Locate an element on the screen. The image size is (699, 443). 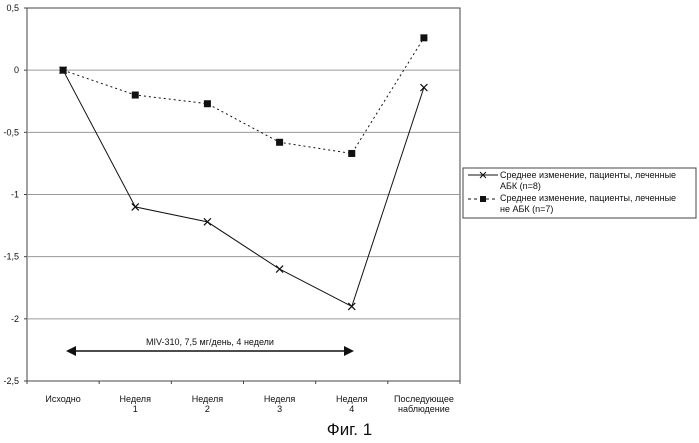
y-axis: 0,5 0 -0,5 -1 -1,5 -2 -2,5 is located at coordinates (15, 194).